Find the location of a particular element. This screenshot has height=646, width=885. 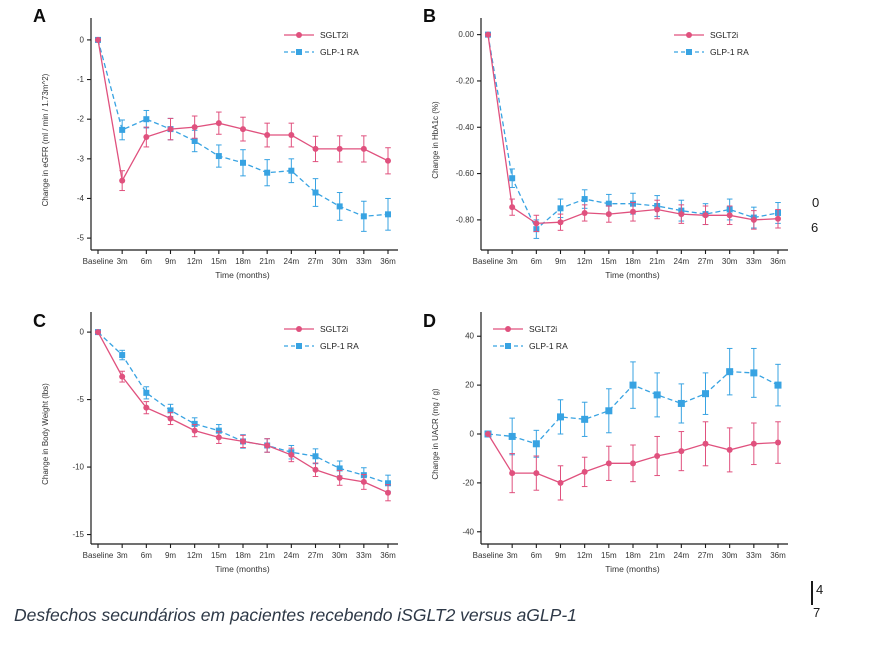

svg-text: -0.40 is located at coordinates (465, 127).